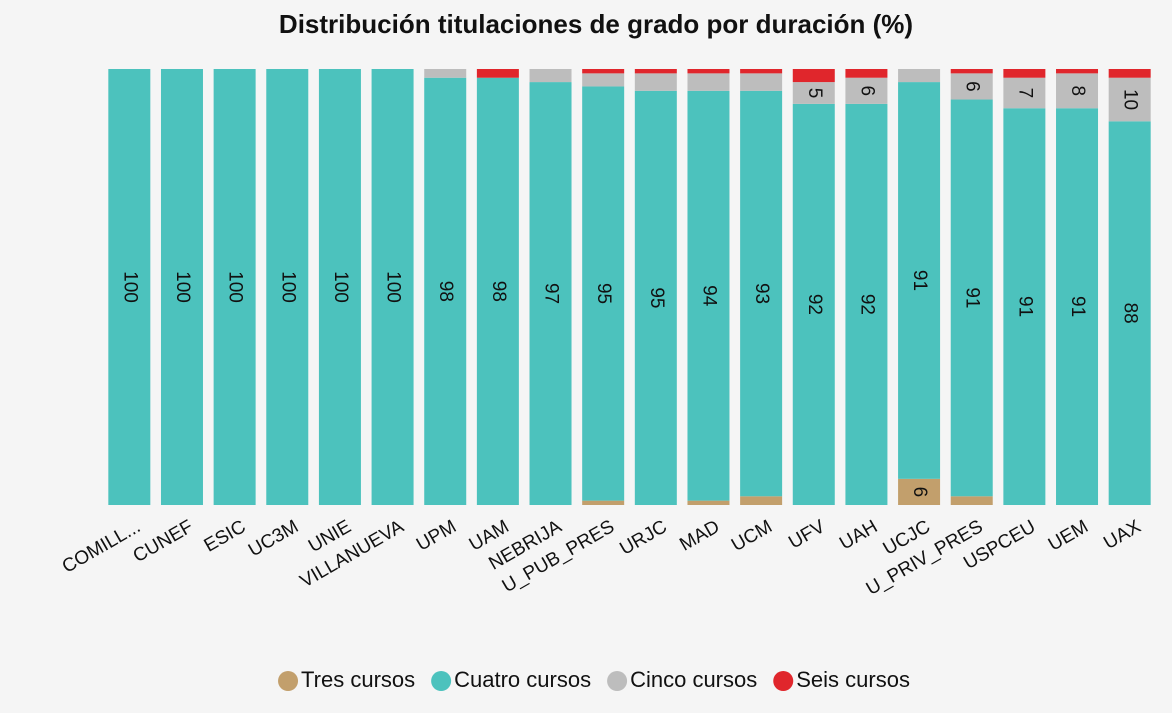 The height and width of the screenshot is (713, 1172). I want to click on data-label: 94, so click(708, 296).